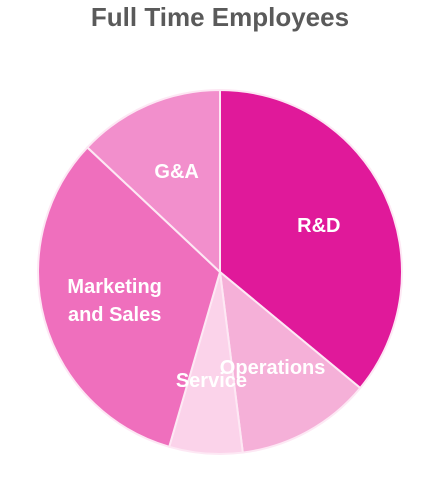  What do you see at coordinates (220, 17) in the screenshot?
I see `chart-title: Full Time Employees` at bounding box center [220, 17].